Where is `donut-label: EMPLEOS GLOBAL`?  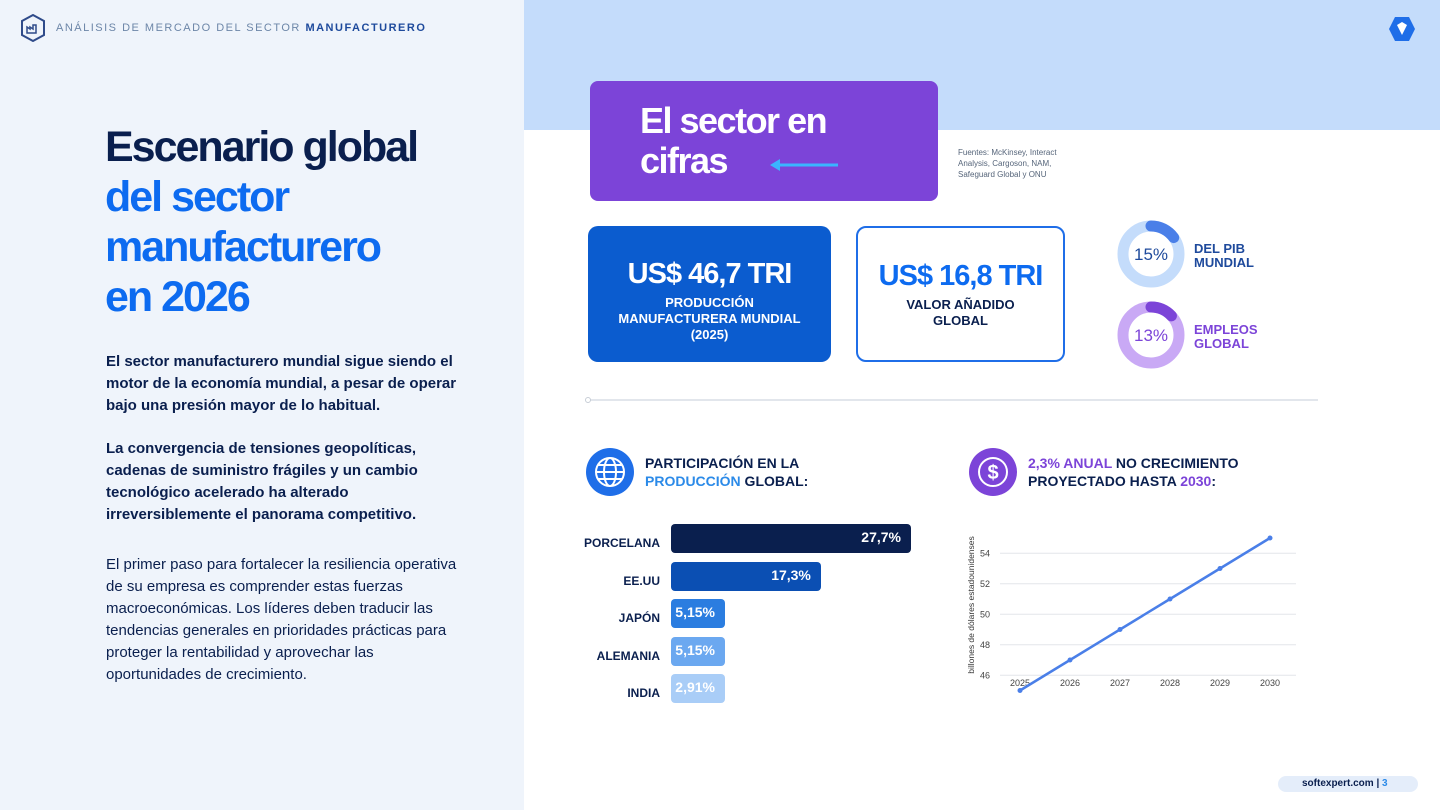 donut-label: EMPLEOS GLOBAL is located at coordinates (1226, 336).